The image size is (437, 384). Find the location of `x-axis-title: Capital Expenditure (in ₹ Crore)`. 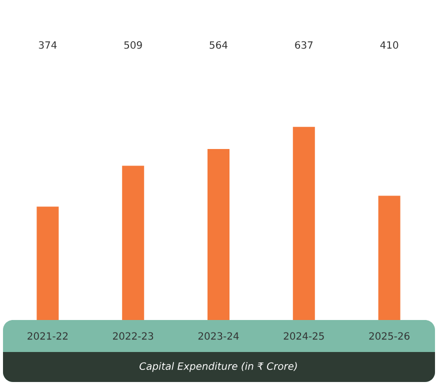

x-axis-title: Capital Expenditure (in ₹ Crore) is located at coordinates (218, 367).